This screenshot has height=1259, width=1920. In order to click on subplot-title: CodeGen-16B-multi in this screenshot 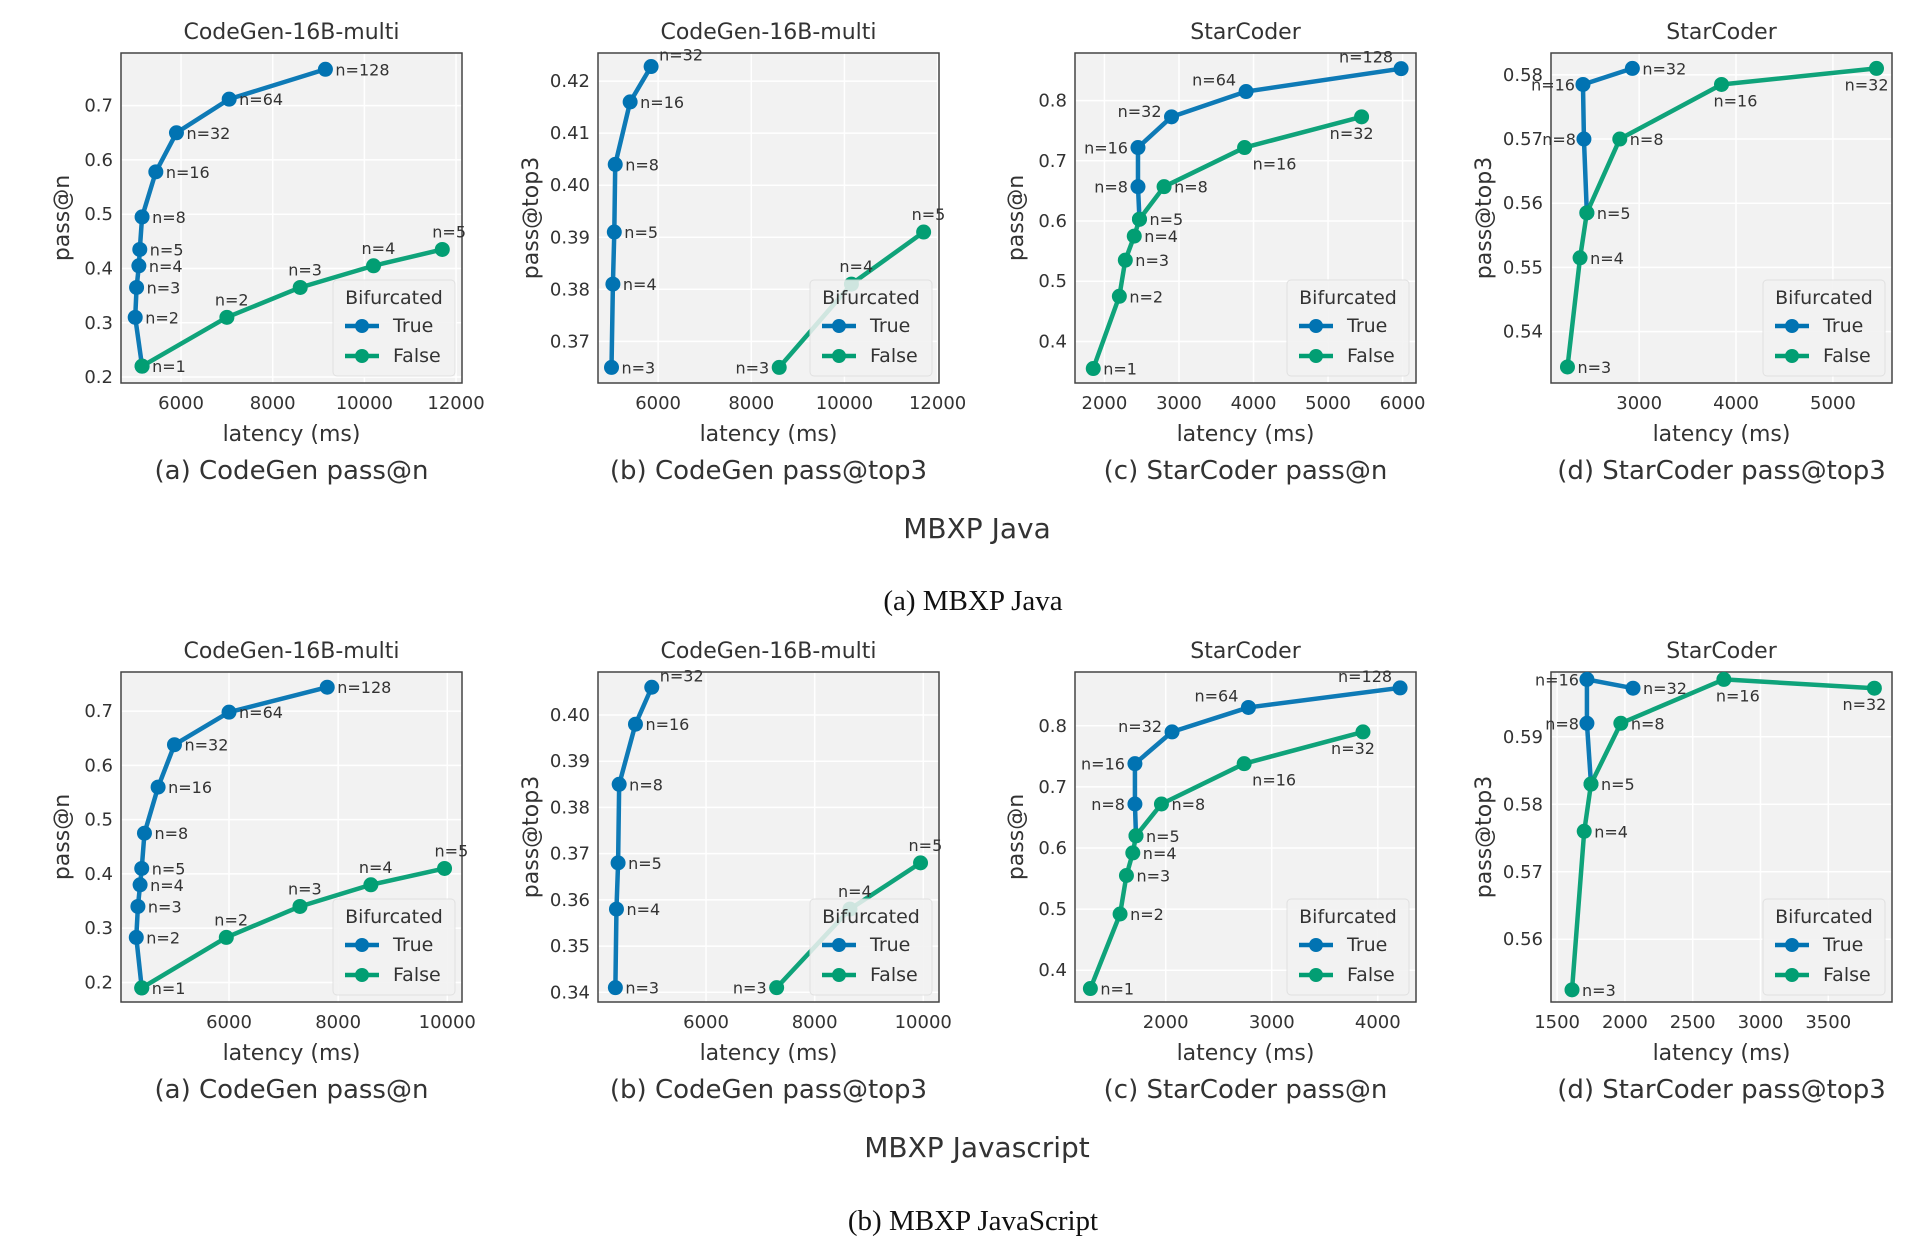, I will do `click(768, 32)`.